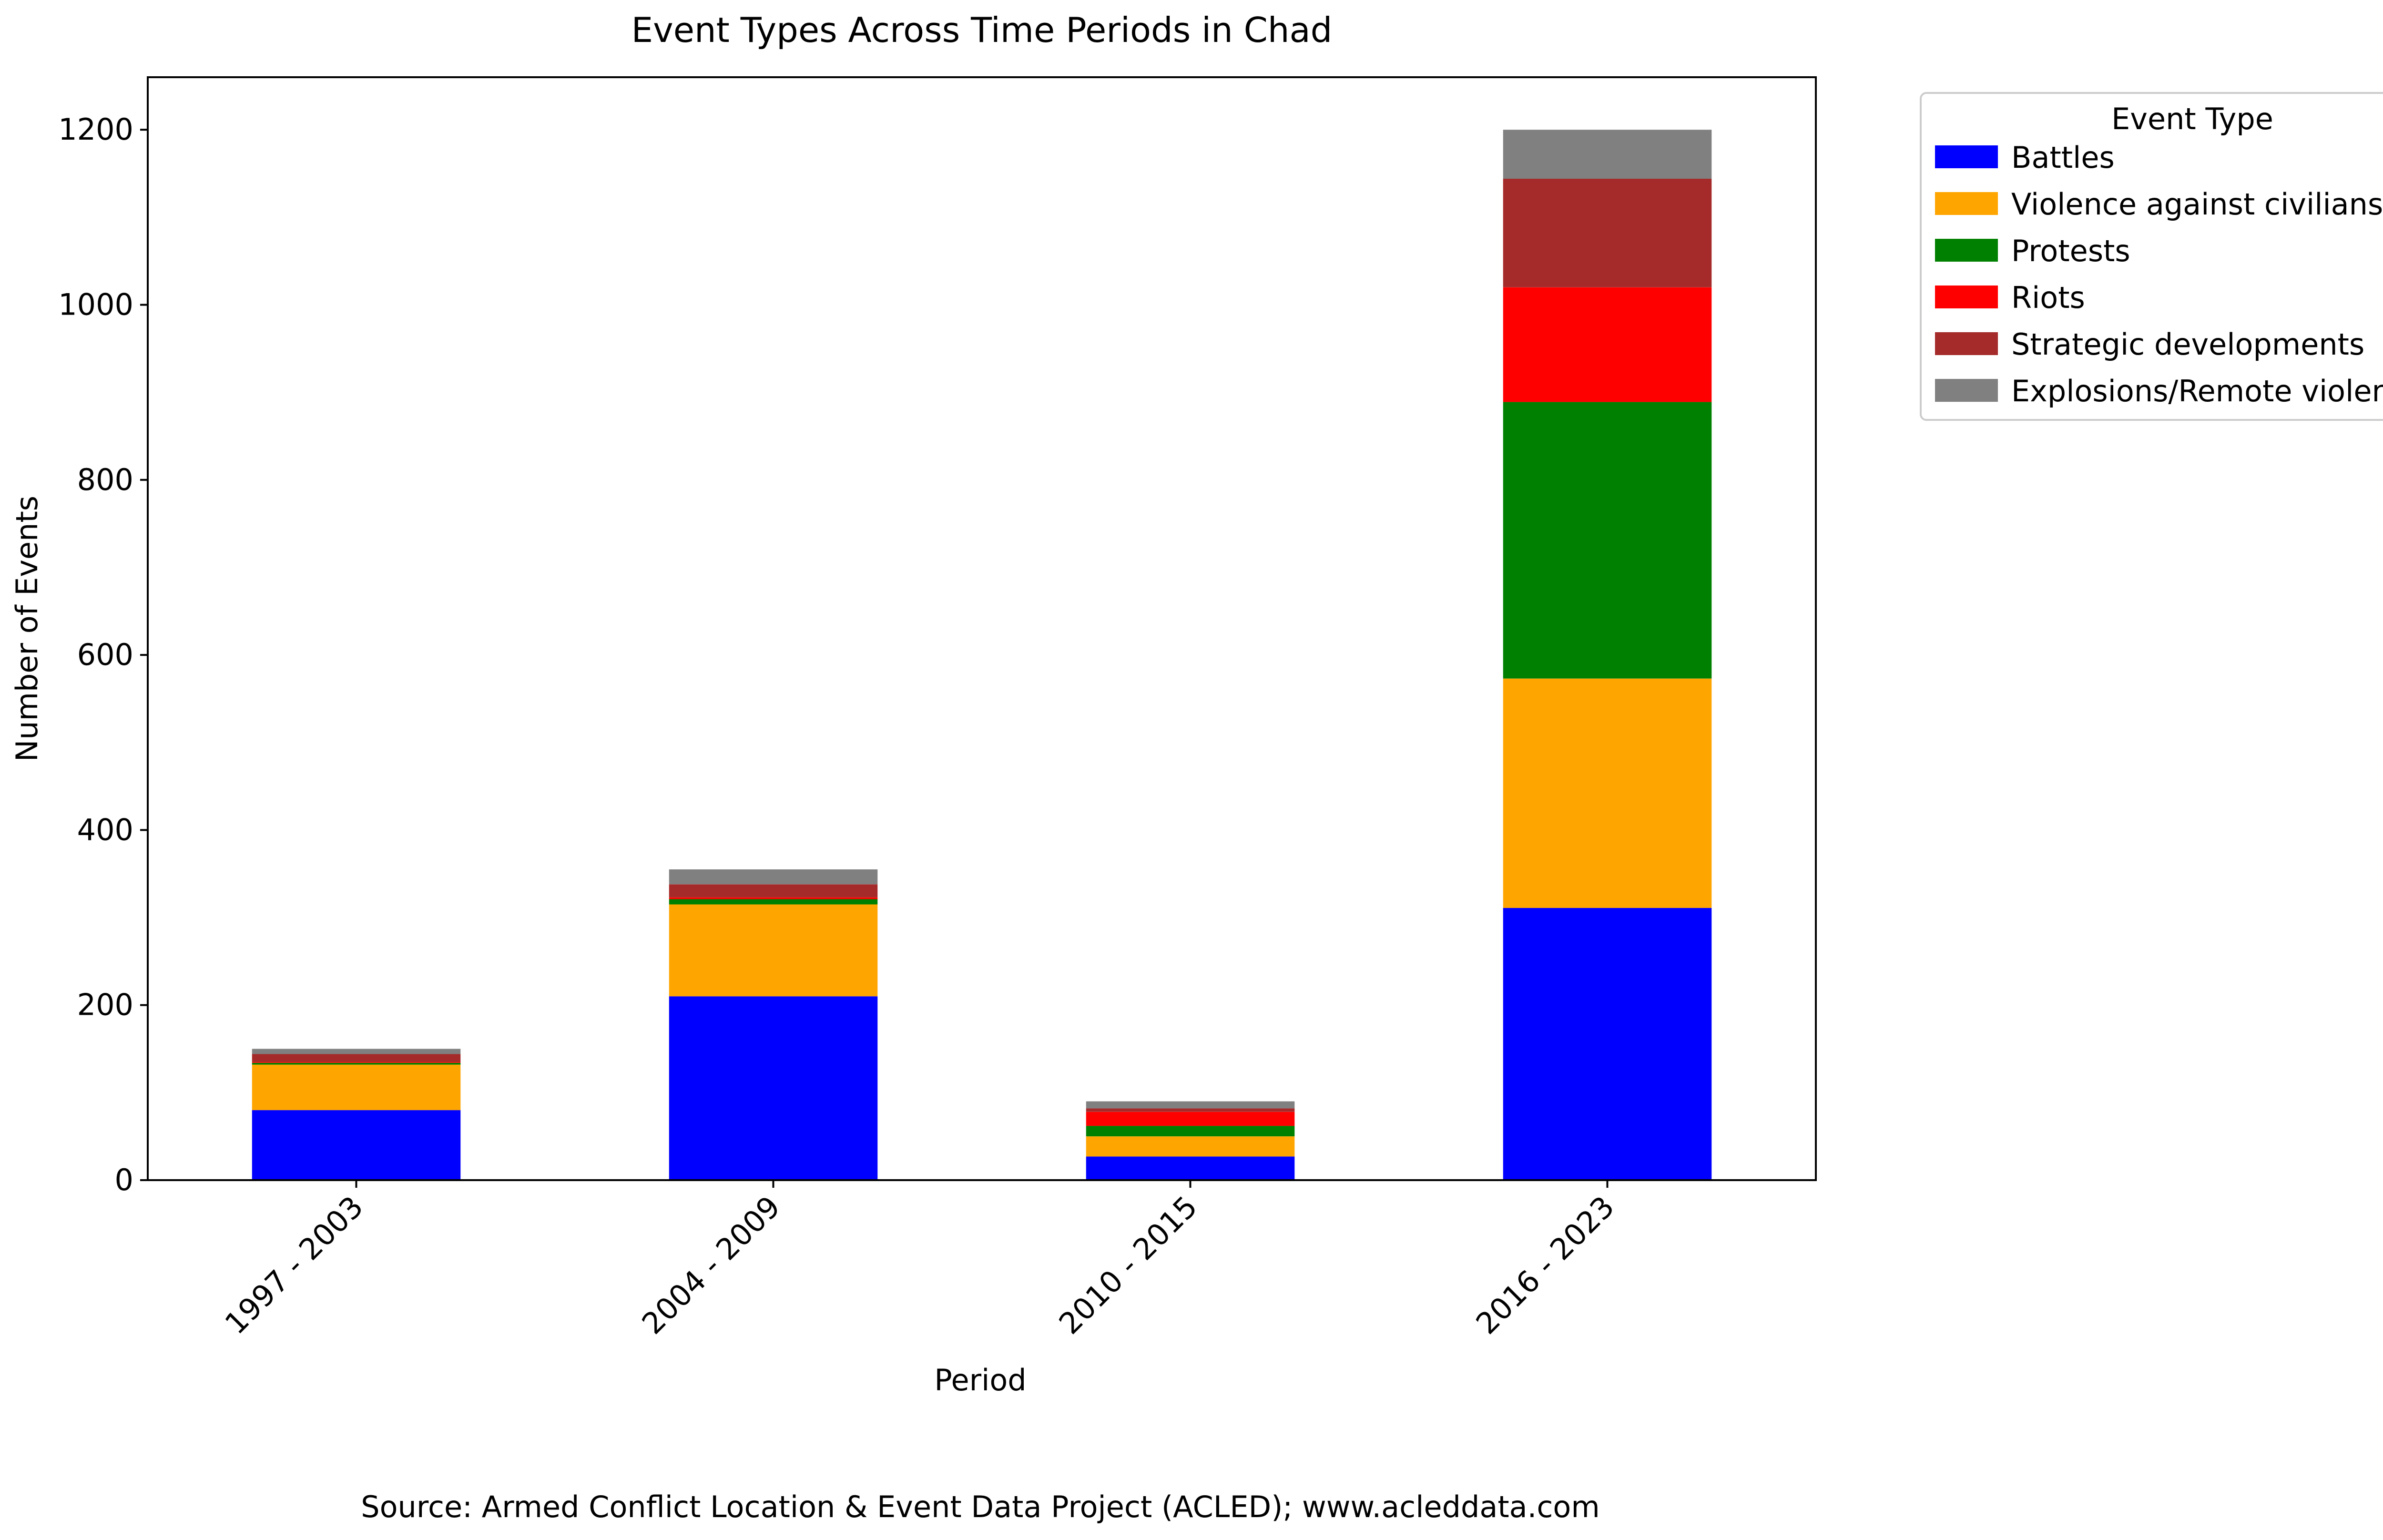 This screenshot has height=1540, width=2383. Describe the element at coordinates (294, 1265) in the screenshot. I see `x-tick-label-0: 1997 - 2003` at that location.